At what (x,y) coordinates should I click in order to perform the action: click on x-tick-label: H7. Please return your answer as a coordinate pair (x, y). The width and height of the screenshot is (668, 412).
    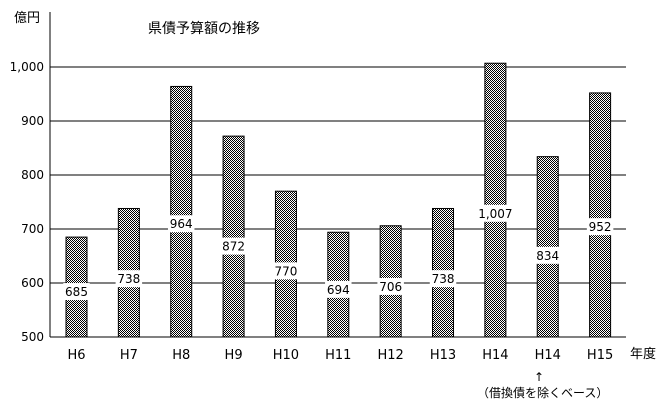
    Looking at the image, I should click on (129, 355).